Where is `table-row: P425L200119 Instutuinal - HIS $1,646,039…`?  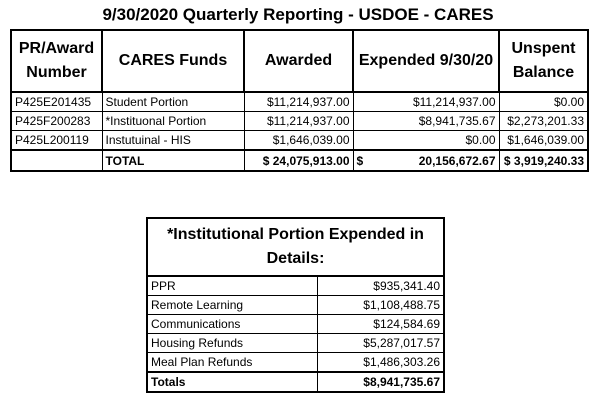 table-row: P425L200119 Instutuinal - HIS $1,646,039… is located at coordinates (299, 140).